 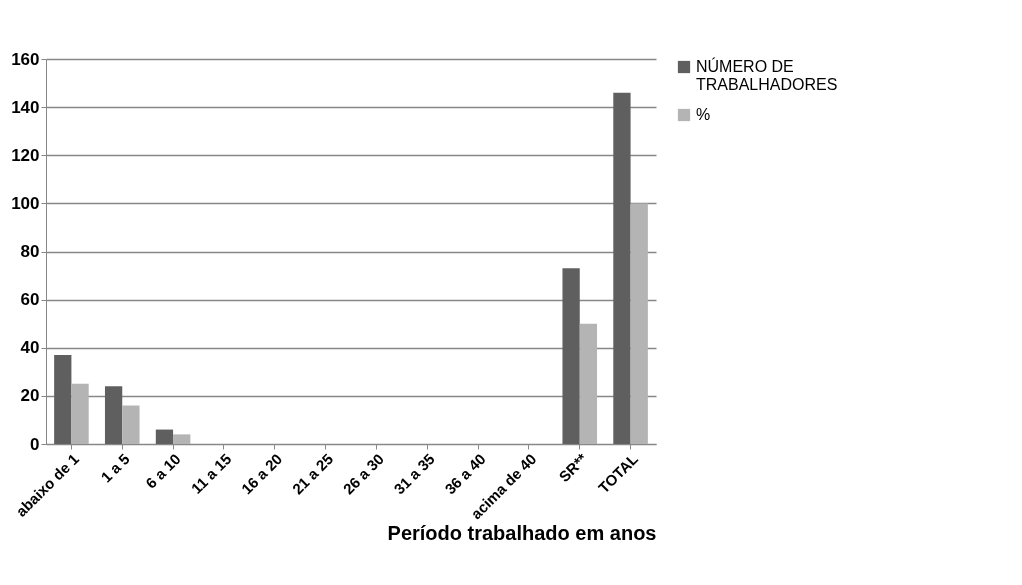 What do you see at coordinates (465, 474) in the screenshot?
I see `x-tick-label: 36 a 40` at bounding box center [465, 474].